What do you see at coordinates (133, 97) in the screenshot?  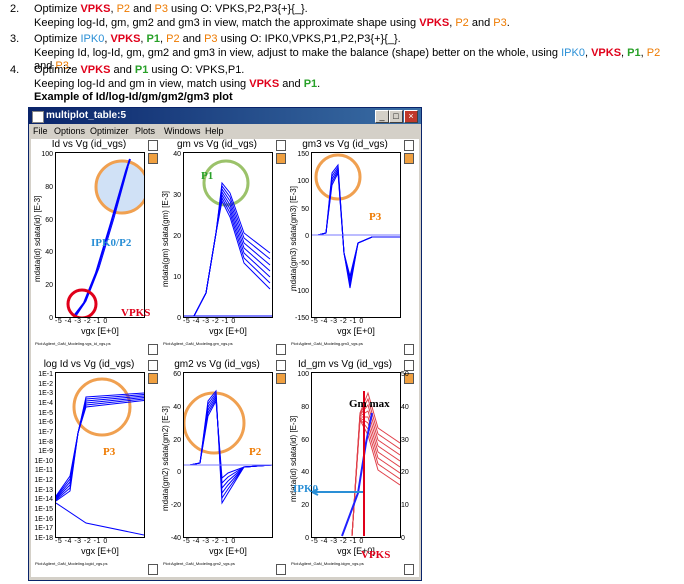 I see `example-heading: Example of Id/log-Id/gm/gm2/gm3 plot` at bounding box center [133, 97].